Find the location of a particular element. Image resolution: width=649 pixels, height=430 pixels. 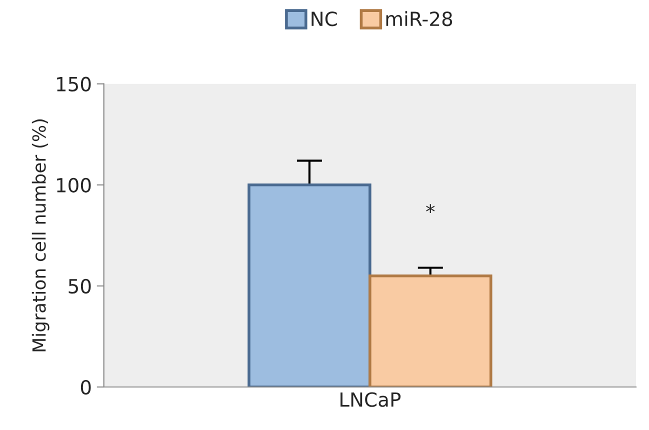

x-tick-label: LNCaP is located at coordinates (370, 399).